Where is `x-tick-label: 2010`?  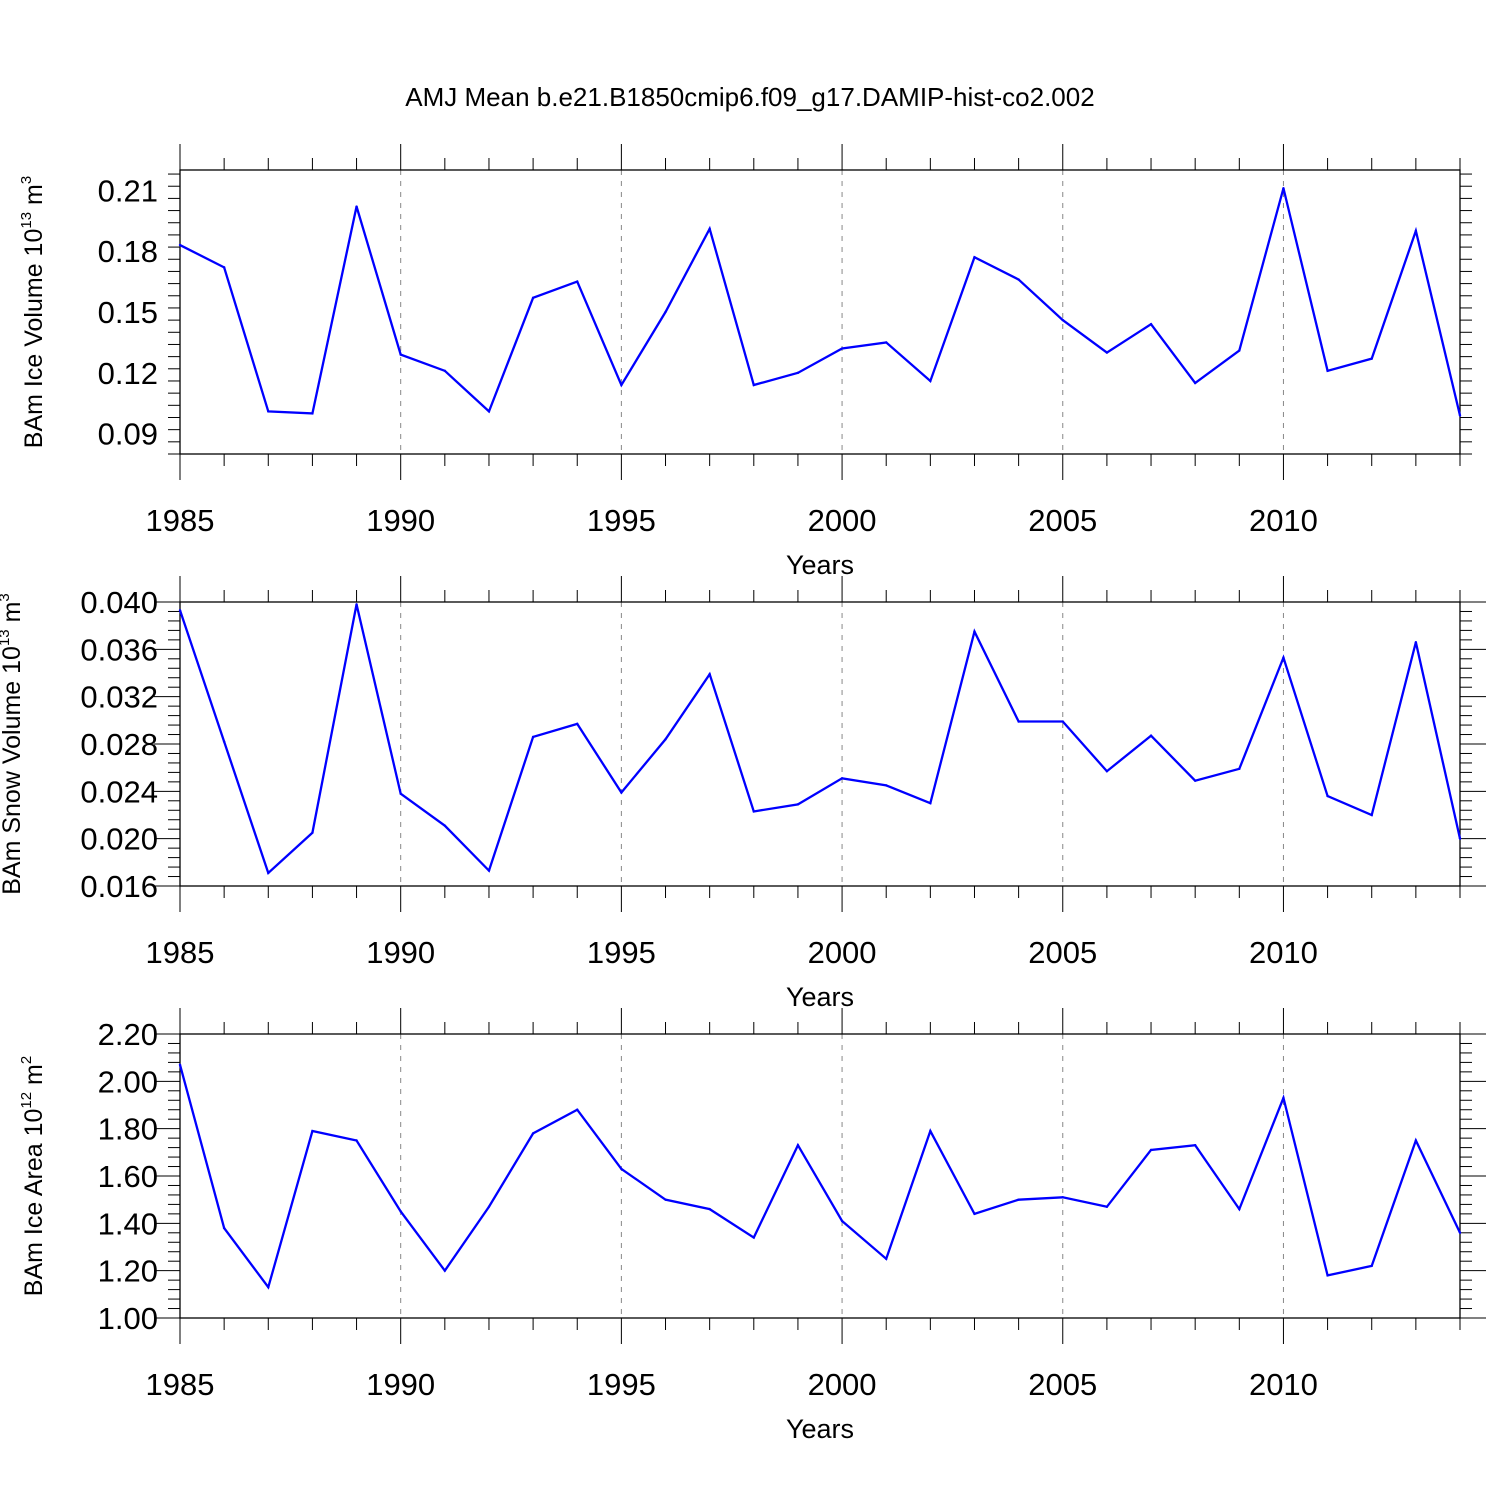
x-tick-label: 2010 is located at coordinates (1283, 1384).